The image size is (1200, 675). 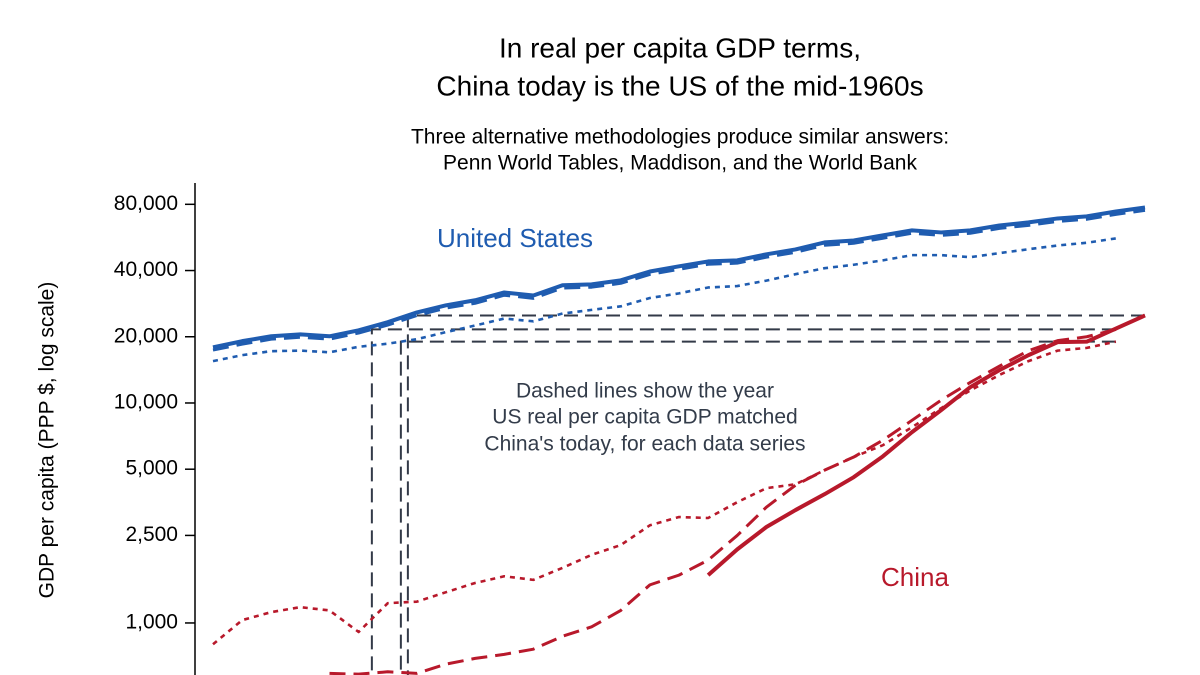 What do you see at coordinates (146, 402) in the screenshot?
I see `y-tick-label: 10,000` at bounding box center [146, 402].